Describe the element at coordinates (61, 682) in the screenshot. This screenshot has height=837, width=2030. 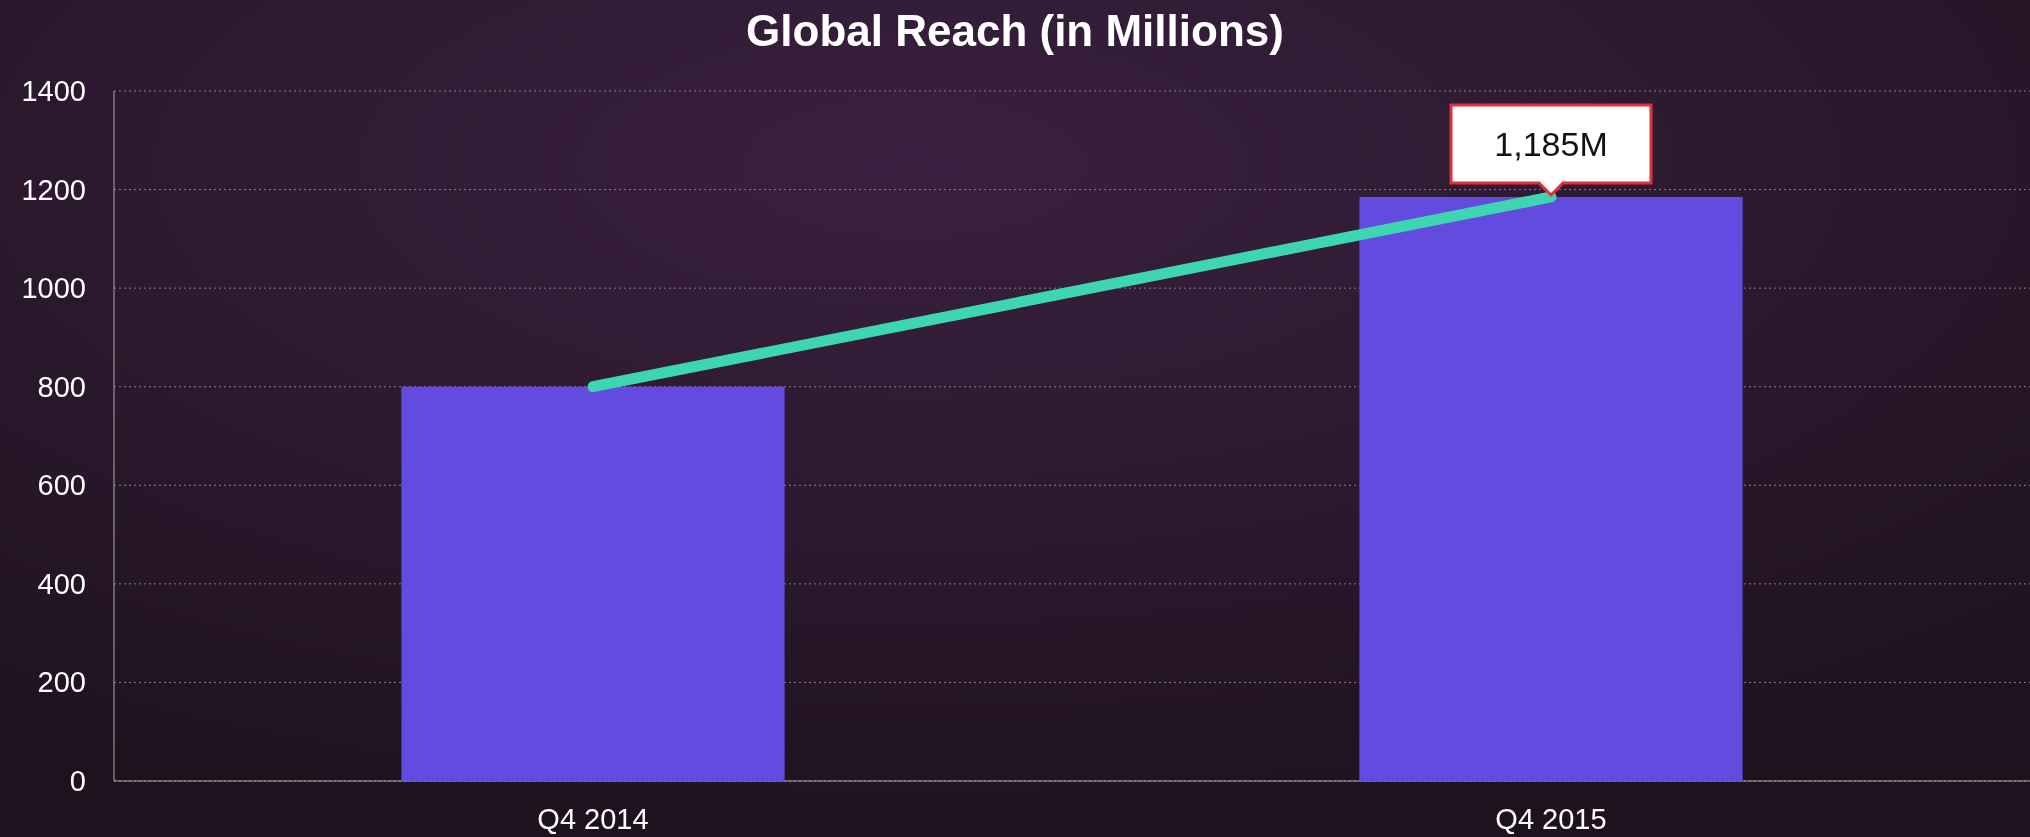
I see `y-tick-label: 200` at that location.